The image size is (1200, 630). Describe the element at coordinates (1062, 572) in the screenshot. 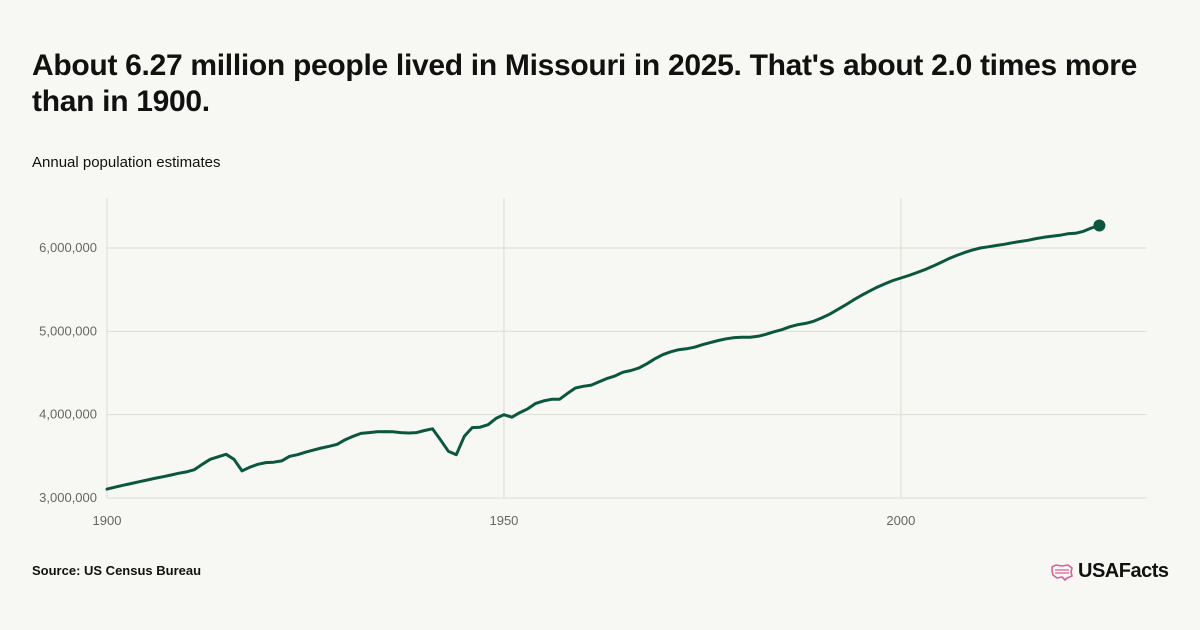

I see `us-map-logo-icon` at that location.